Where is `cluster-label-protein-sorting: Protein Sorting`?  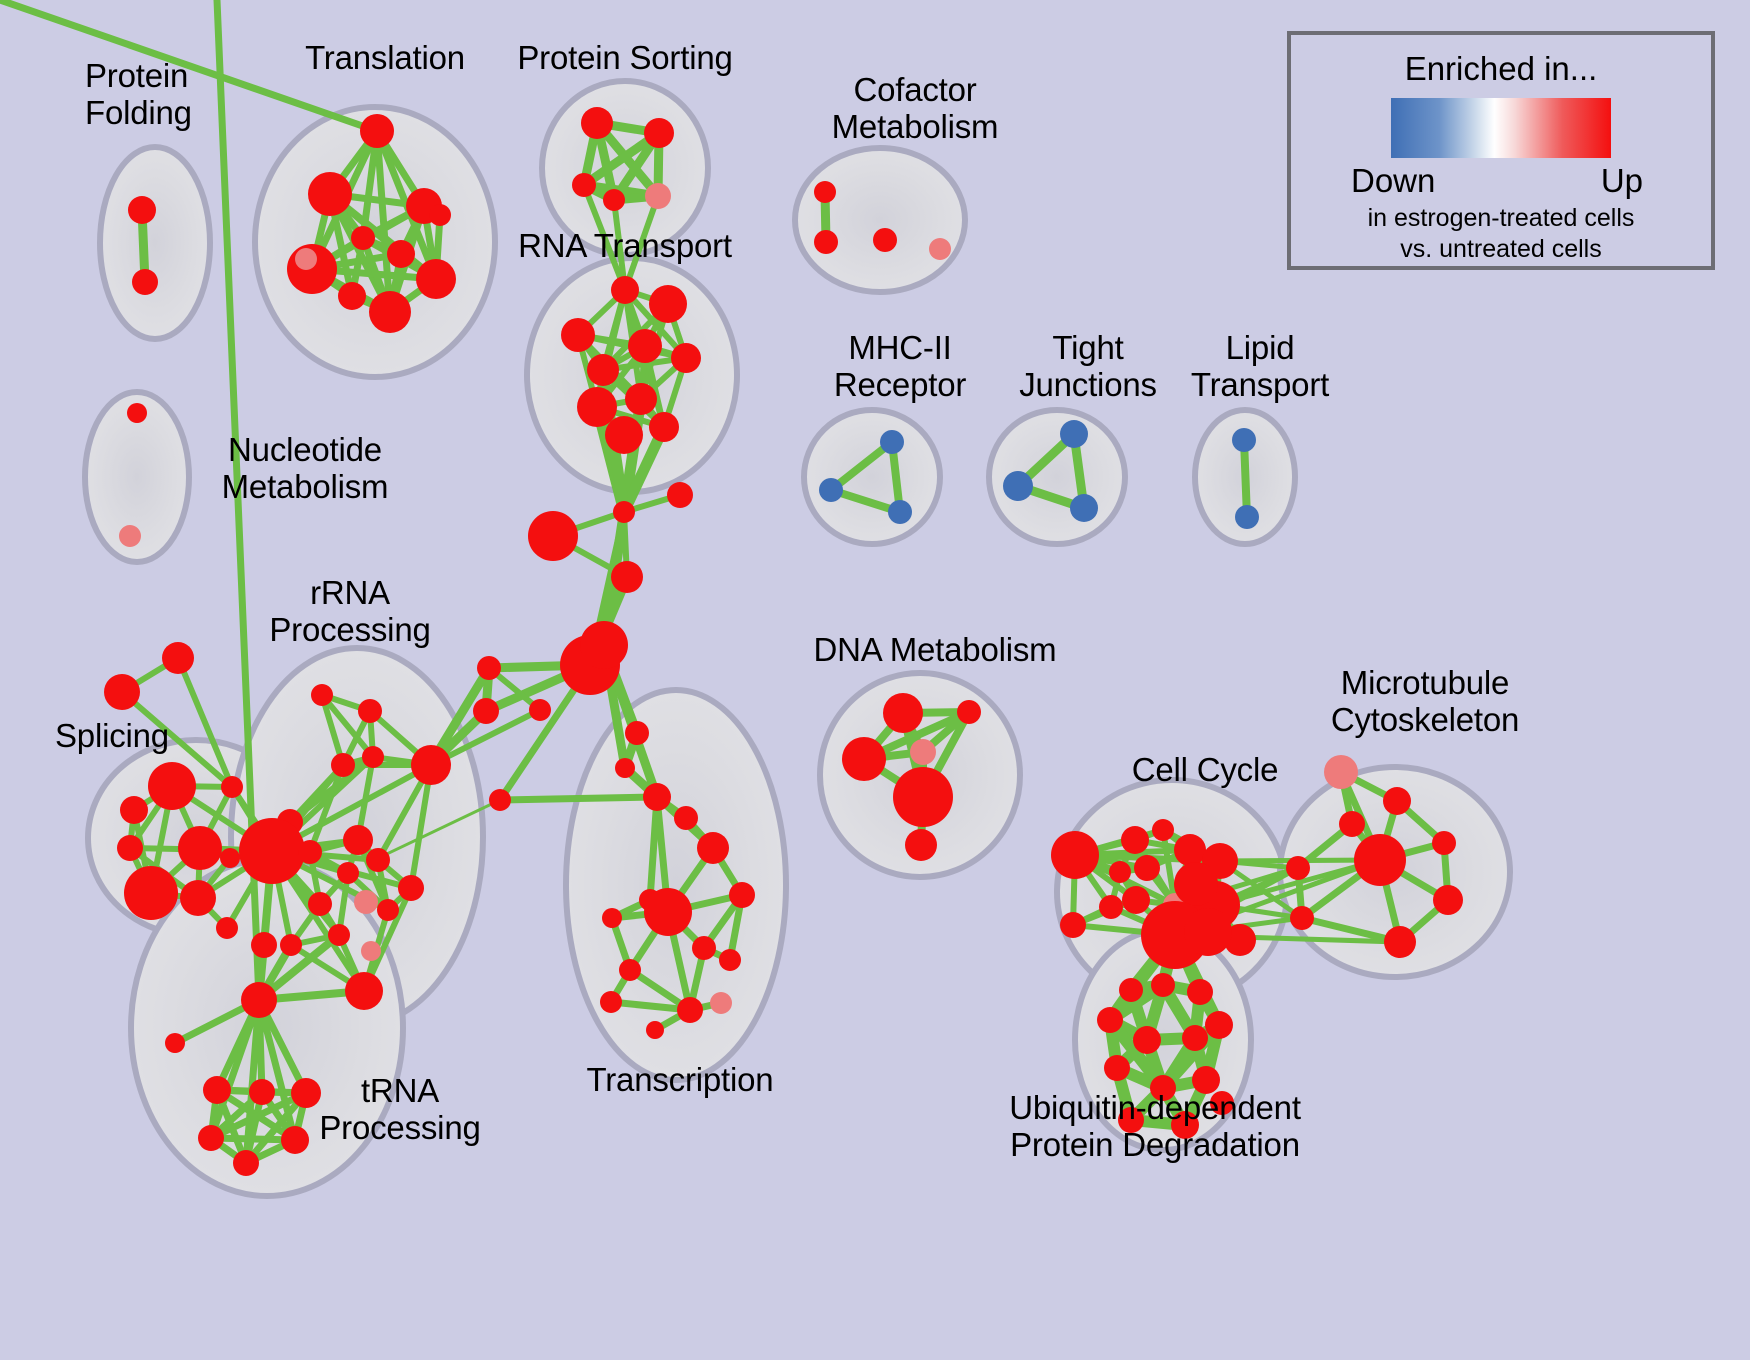 cluster-label-protein-sorting: Protein Sorting is located at coordinates (625, 57).